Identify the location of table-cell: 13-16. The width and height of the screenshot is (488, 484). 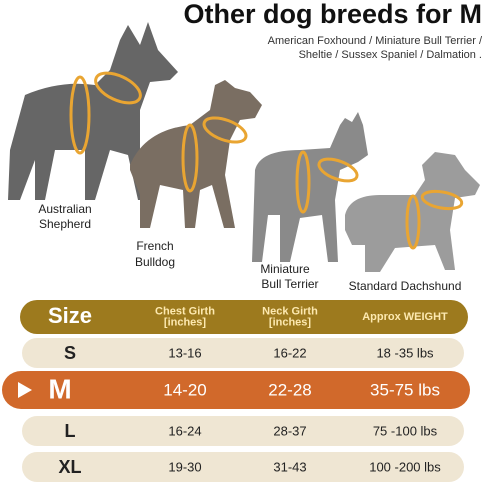
(184, 352).